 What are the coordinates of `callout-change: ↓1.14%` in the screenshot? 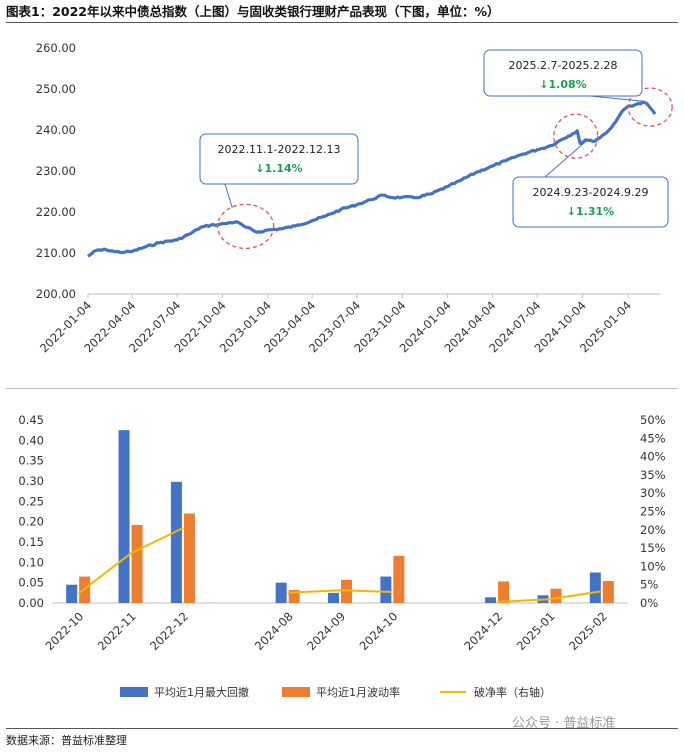 It's located at (278, 168).